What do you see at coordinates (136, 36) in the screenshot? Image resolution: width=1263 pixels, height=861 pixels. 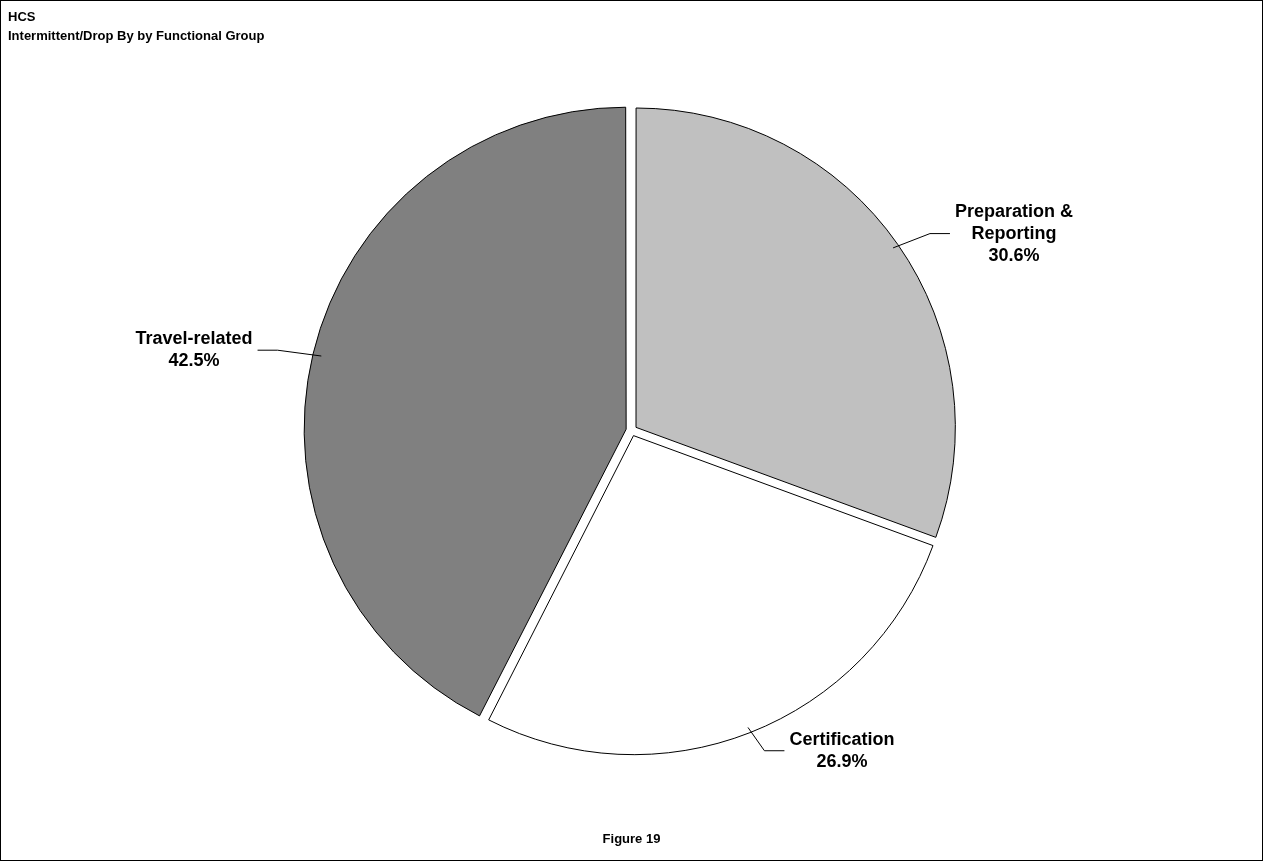 I see `chart-subtitle: Intermittent/Drop By by Functional Group` at bounding box center [136, 36].